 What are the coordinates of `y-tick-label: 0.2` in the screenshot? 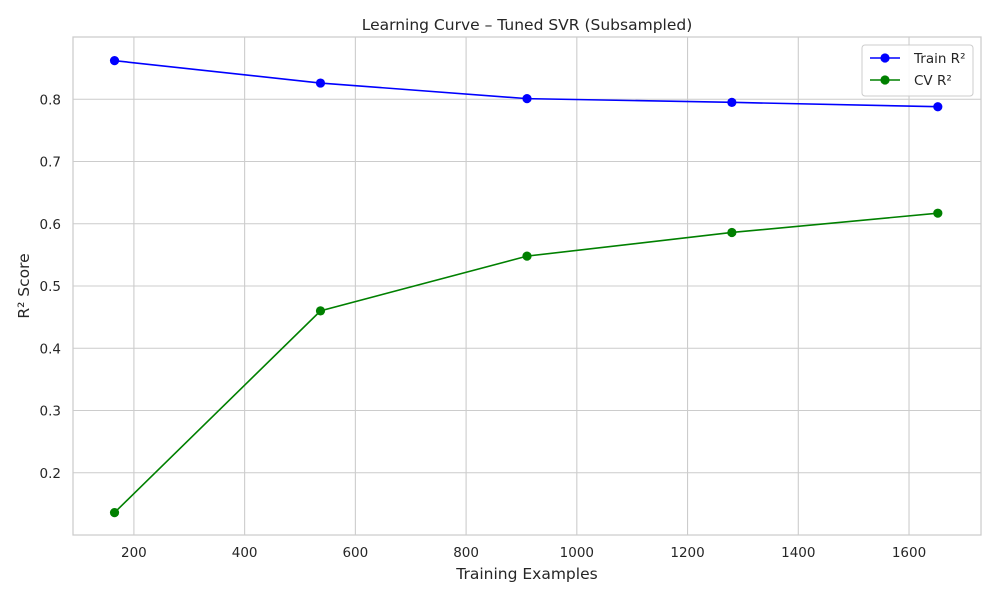 It's located at (50, 474).